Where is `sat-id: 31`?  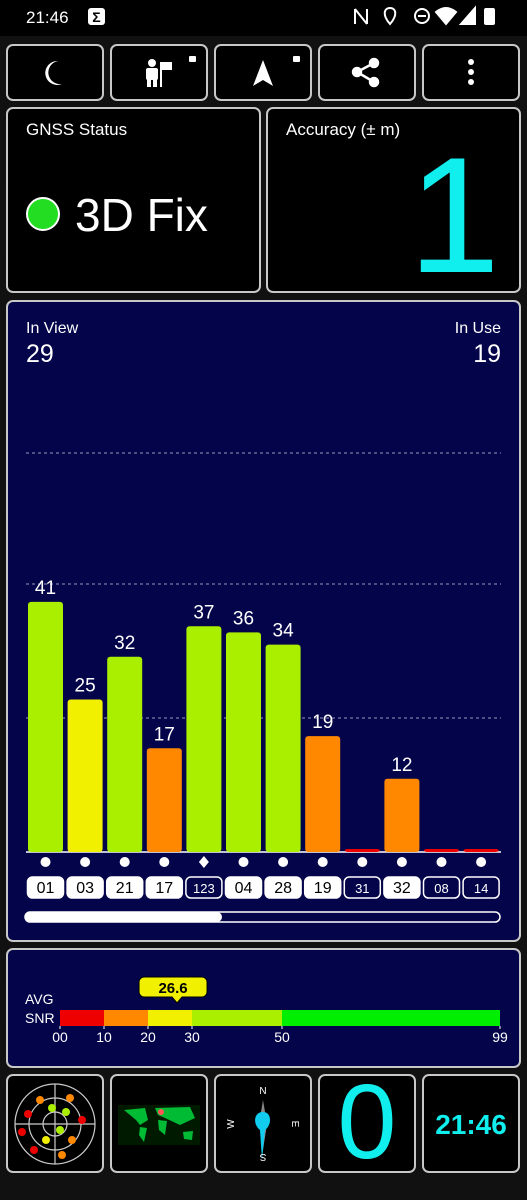 sat-id: 31 is located at coordinates (362, 888).